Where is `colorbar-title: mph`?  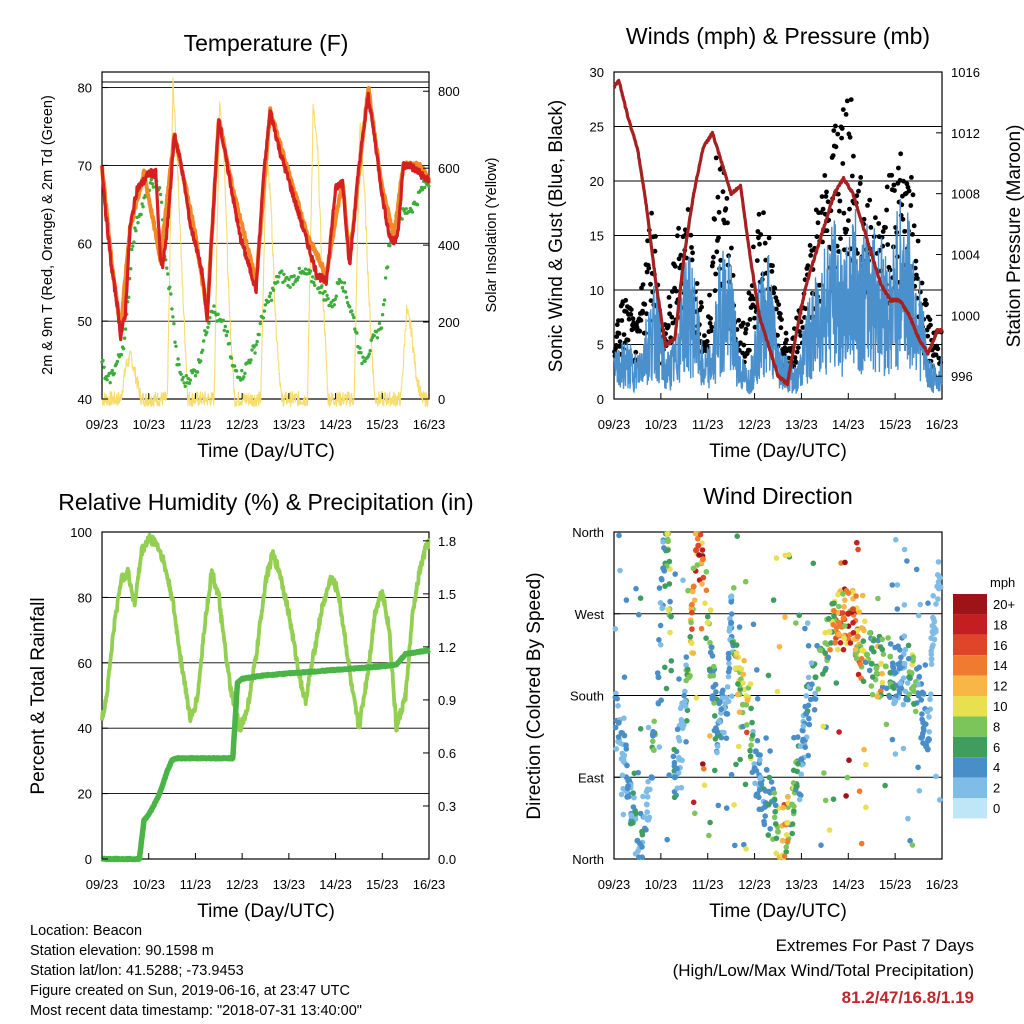 colorbar-title: mph is located at coordinates (1002, 582).